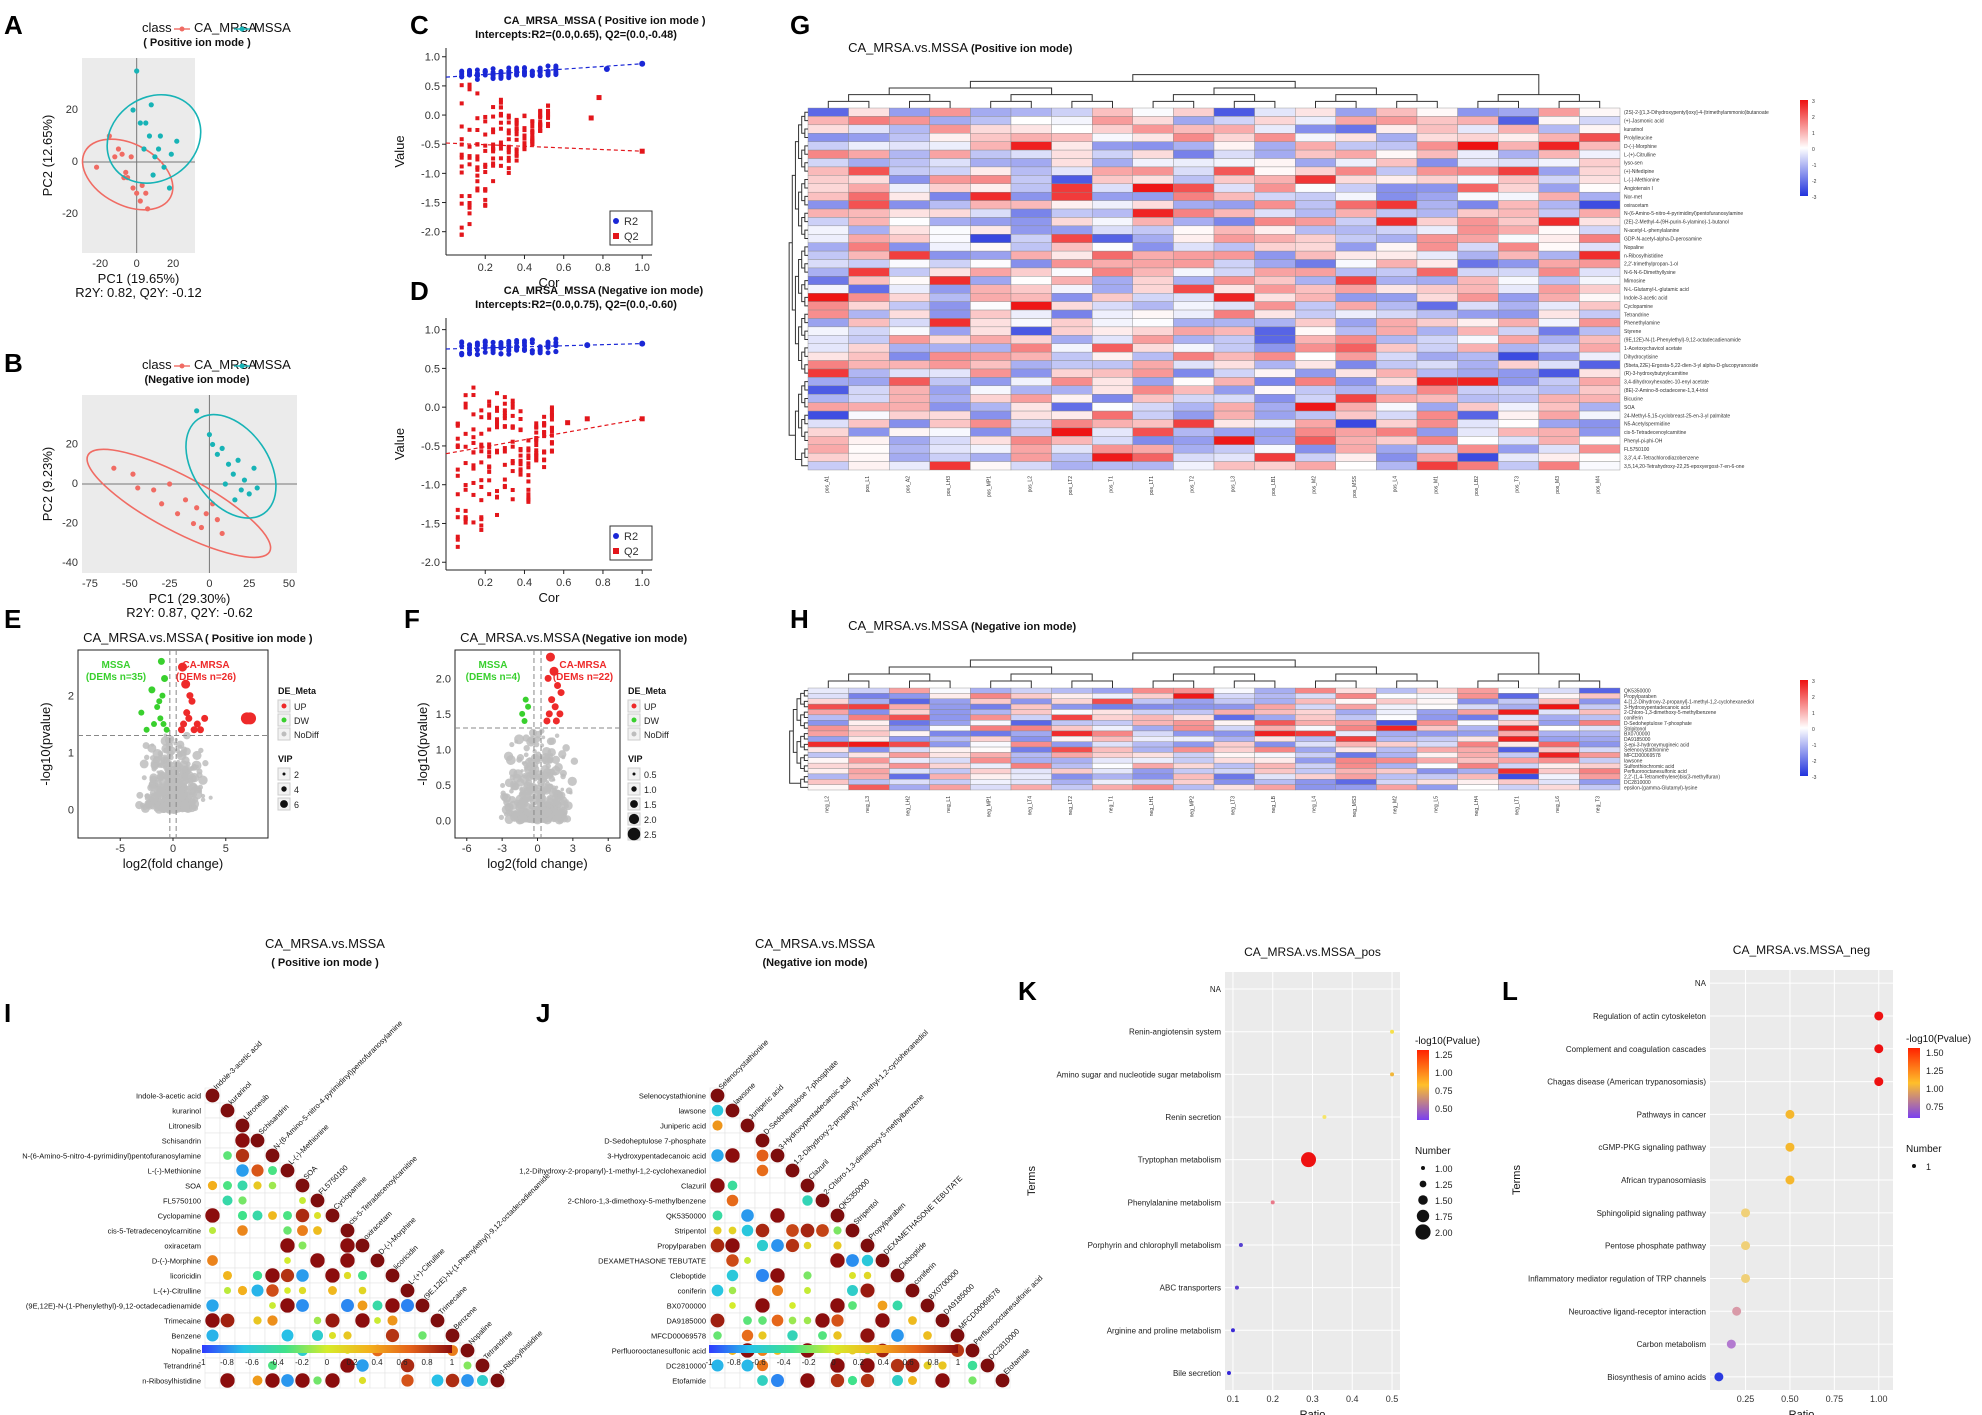  What do you see at coordinates (1666, 383) in the screenshot?
I see `row-label: 3,4-dihydroxyhexadec-10-enyl acetate` at bounding box center [1666, 383].